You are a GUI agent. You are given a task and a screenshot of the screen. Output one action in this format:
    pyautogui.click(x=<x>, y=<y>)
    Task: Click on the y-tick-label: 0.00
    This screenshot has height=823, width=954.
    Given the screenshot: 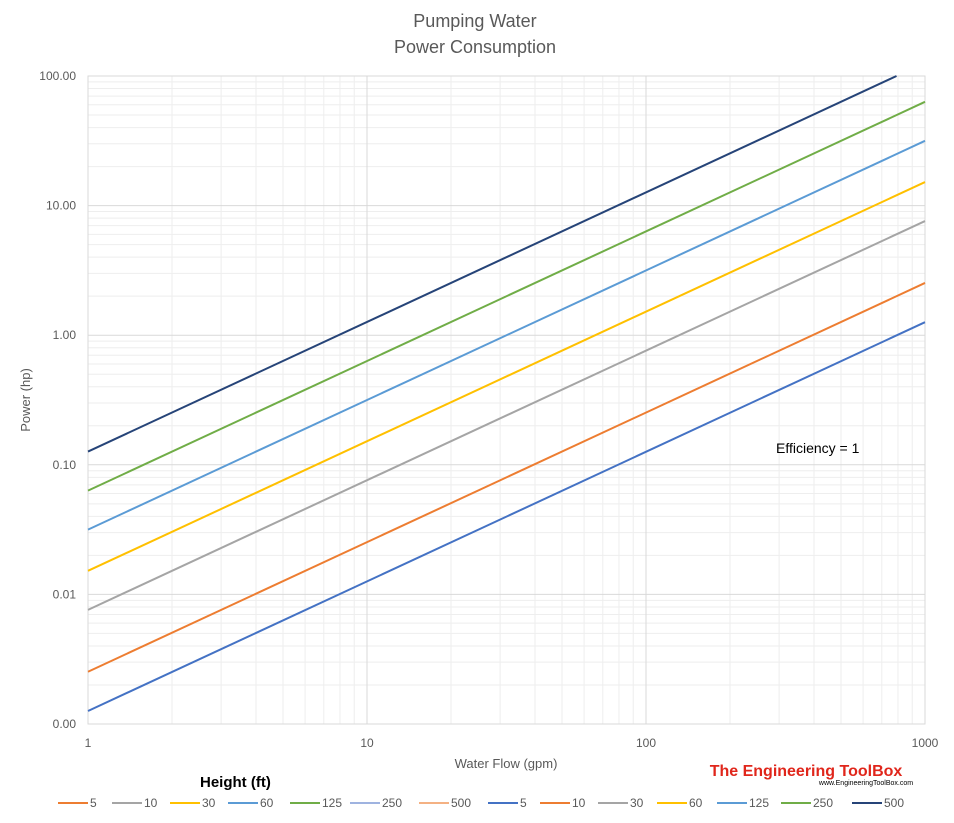 What is the action you would take?
    pyautogui.click(x=65, y=724)
    